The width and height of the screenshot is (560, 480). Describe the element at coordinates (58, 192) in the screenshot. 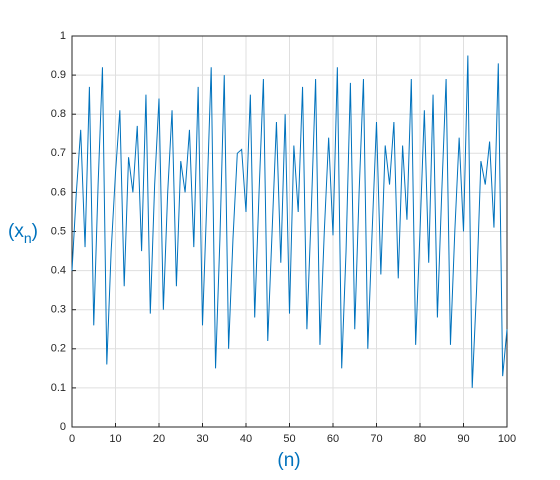

I see `y-tick-label: 0.6` at that location.